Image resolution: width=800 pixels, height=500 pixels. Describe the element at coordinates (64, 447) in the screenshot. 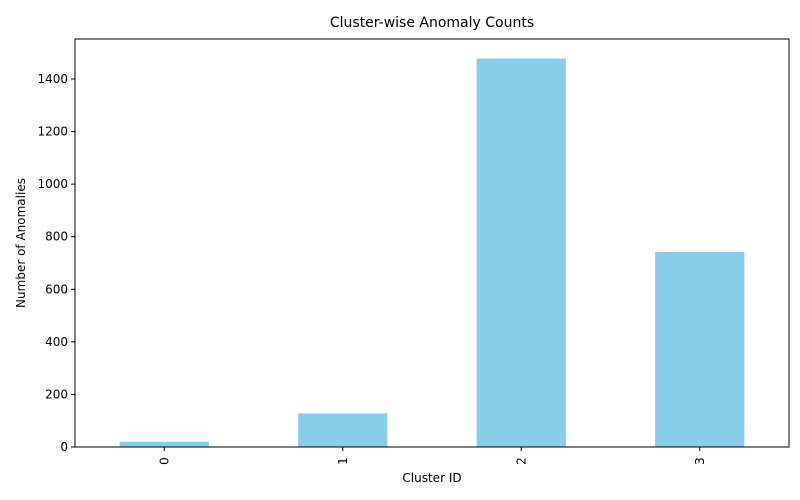

I see `y-tick-label: 0` at that location.